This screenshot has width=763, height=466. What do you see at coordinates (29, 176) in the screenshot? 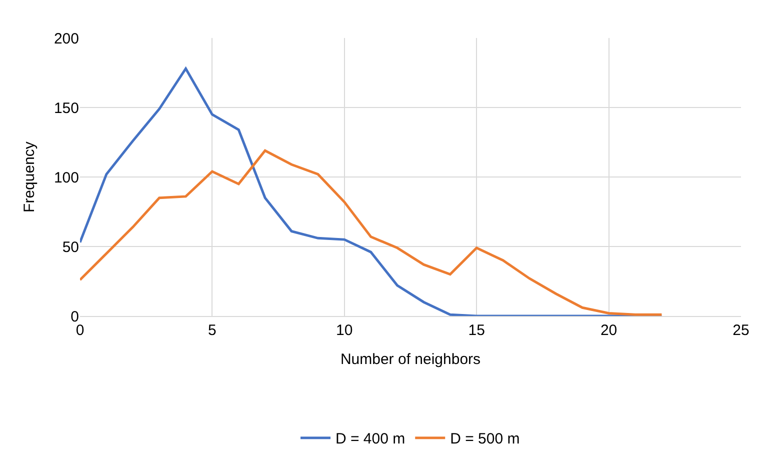
I see `y-axis-title: Frequency` at bounding box center [29, 176].